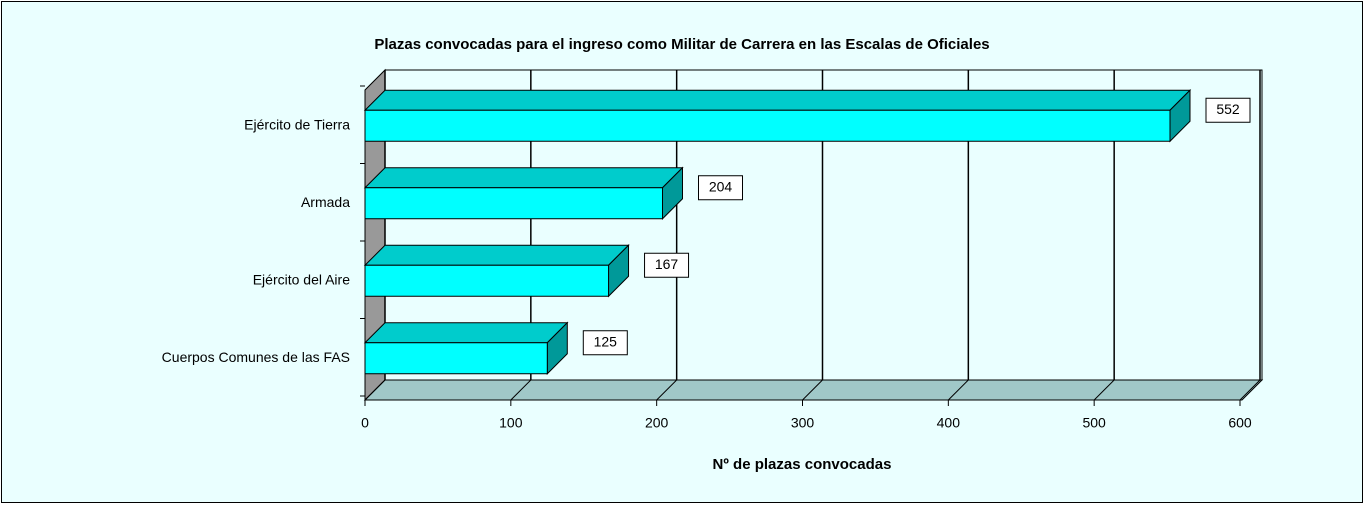 The width and height of the screenshot is (1364, 509). What do you see at coordinates (657, 423) in the screenshot?
I see `x-tick-label: 200` at bounding box center [657, 423].